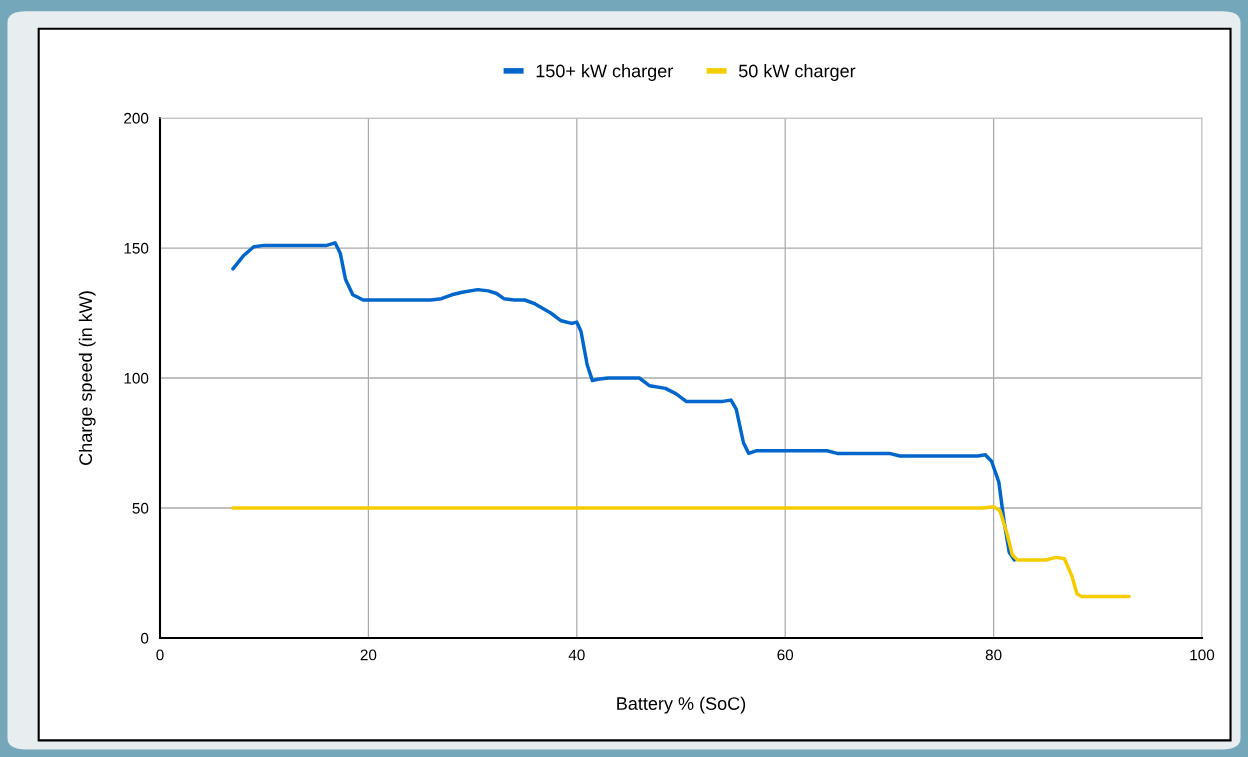 Image resolution: width=1248 pixels, height=757 pixels. Describe the element at coordinates (1202, 655) in the screenshot. I see `x-tick-label: 100` at that location.